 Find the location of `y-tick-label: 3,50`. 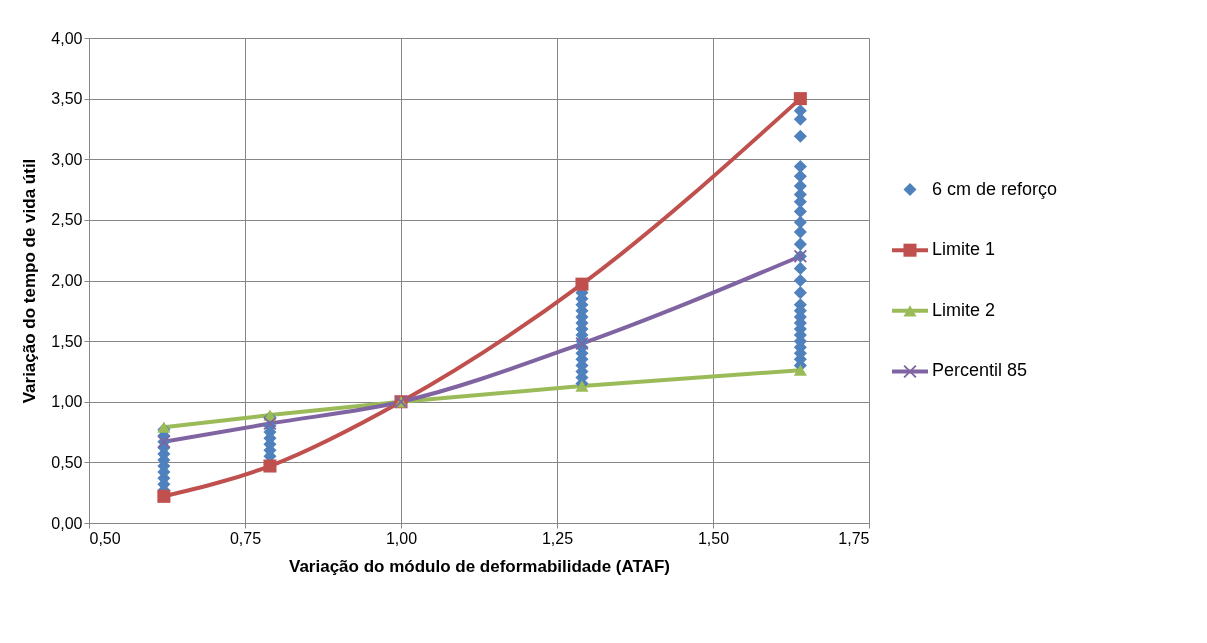

y-tick-label: 3,50 is located at coordinates (67, 99).